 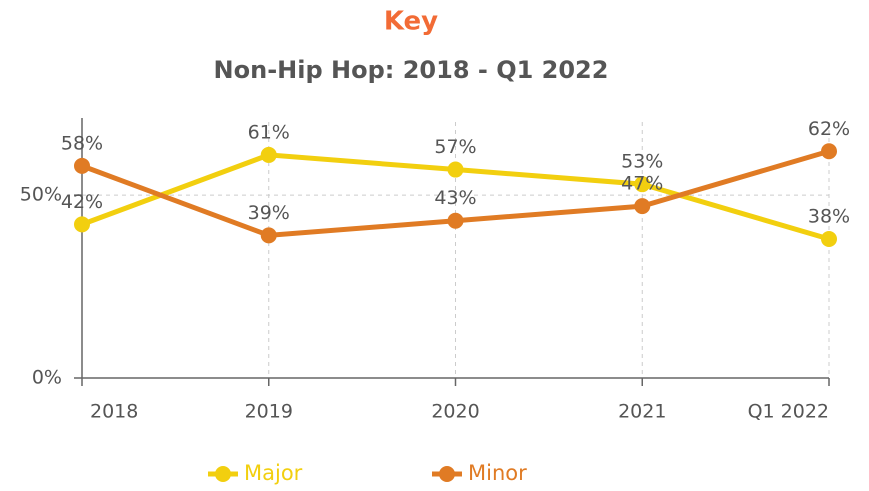 I want to click on data-label: 57%, so click(x=455, y=147).